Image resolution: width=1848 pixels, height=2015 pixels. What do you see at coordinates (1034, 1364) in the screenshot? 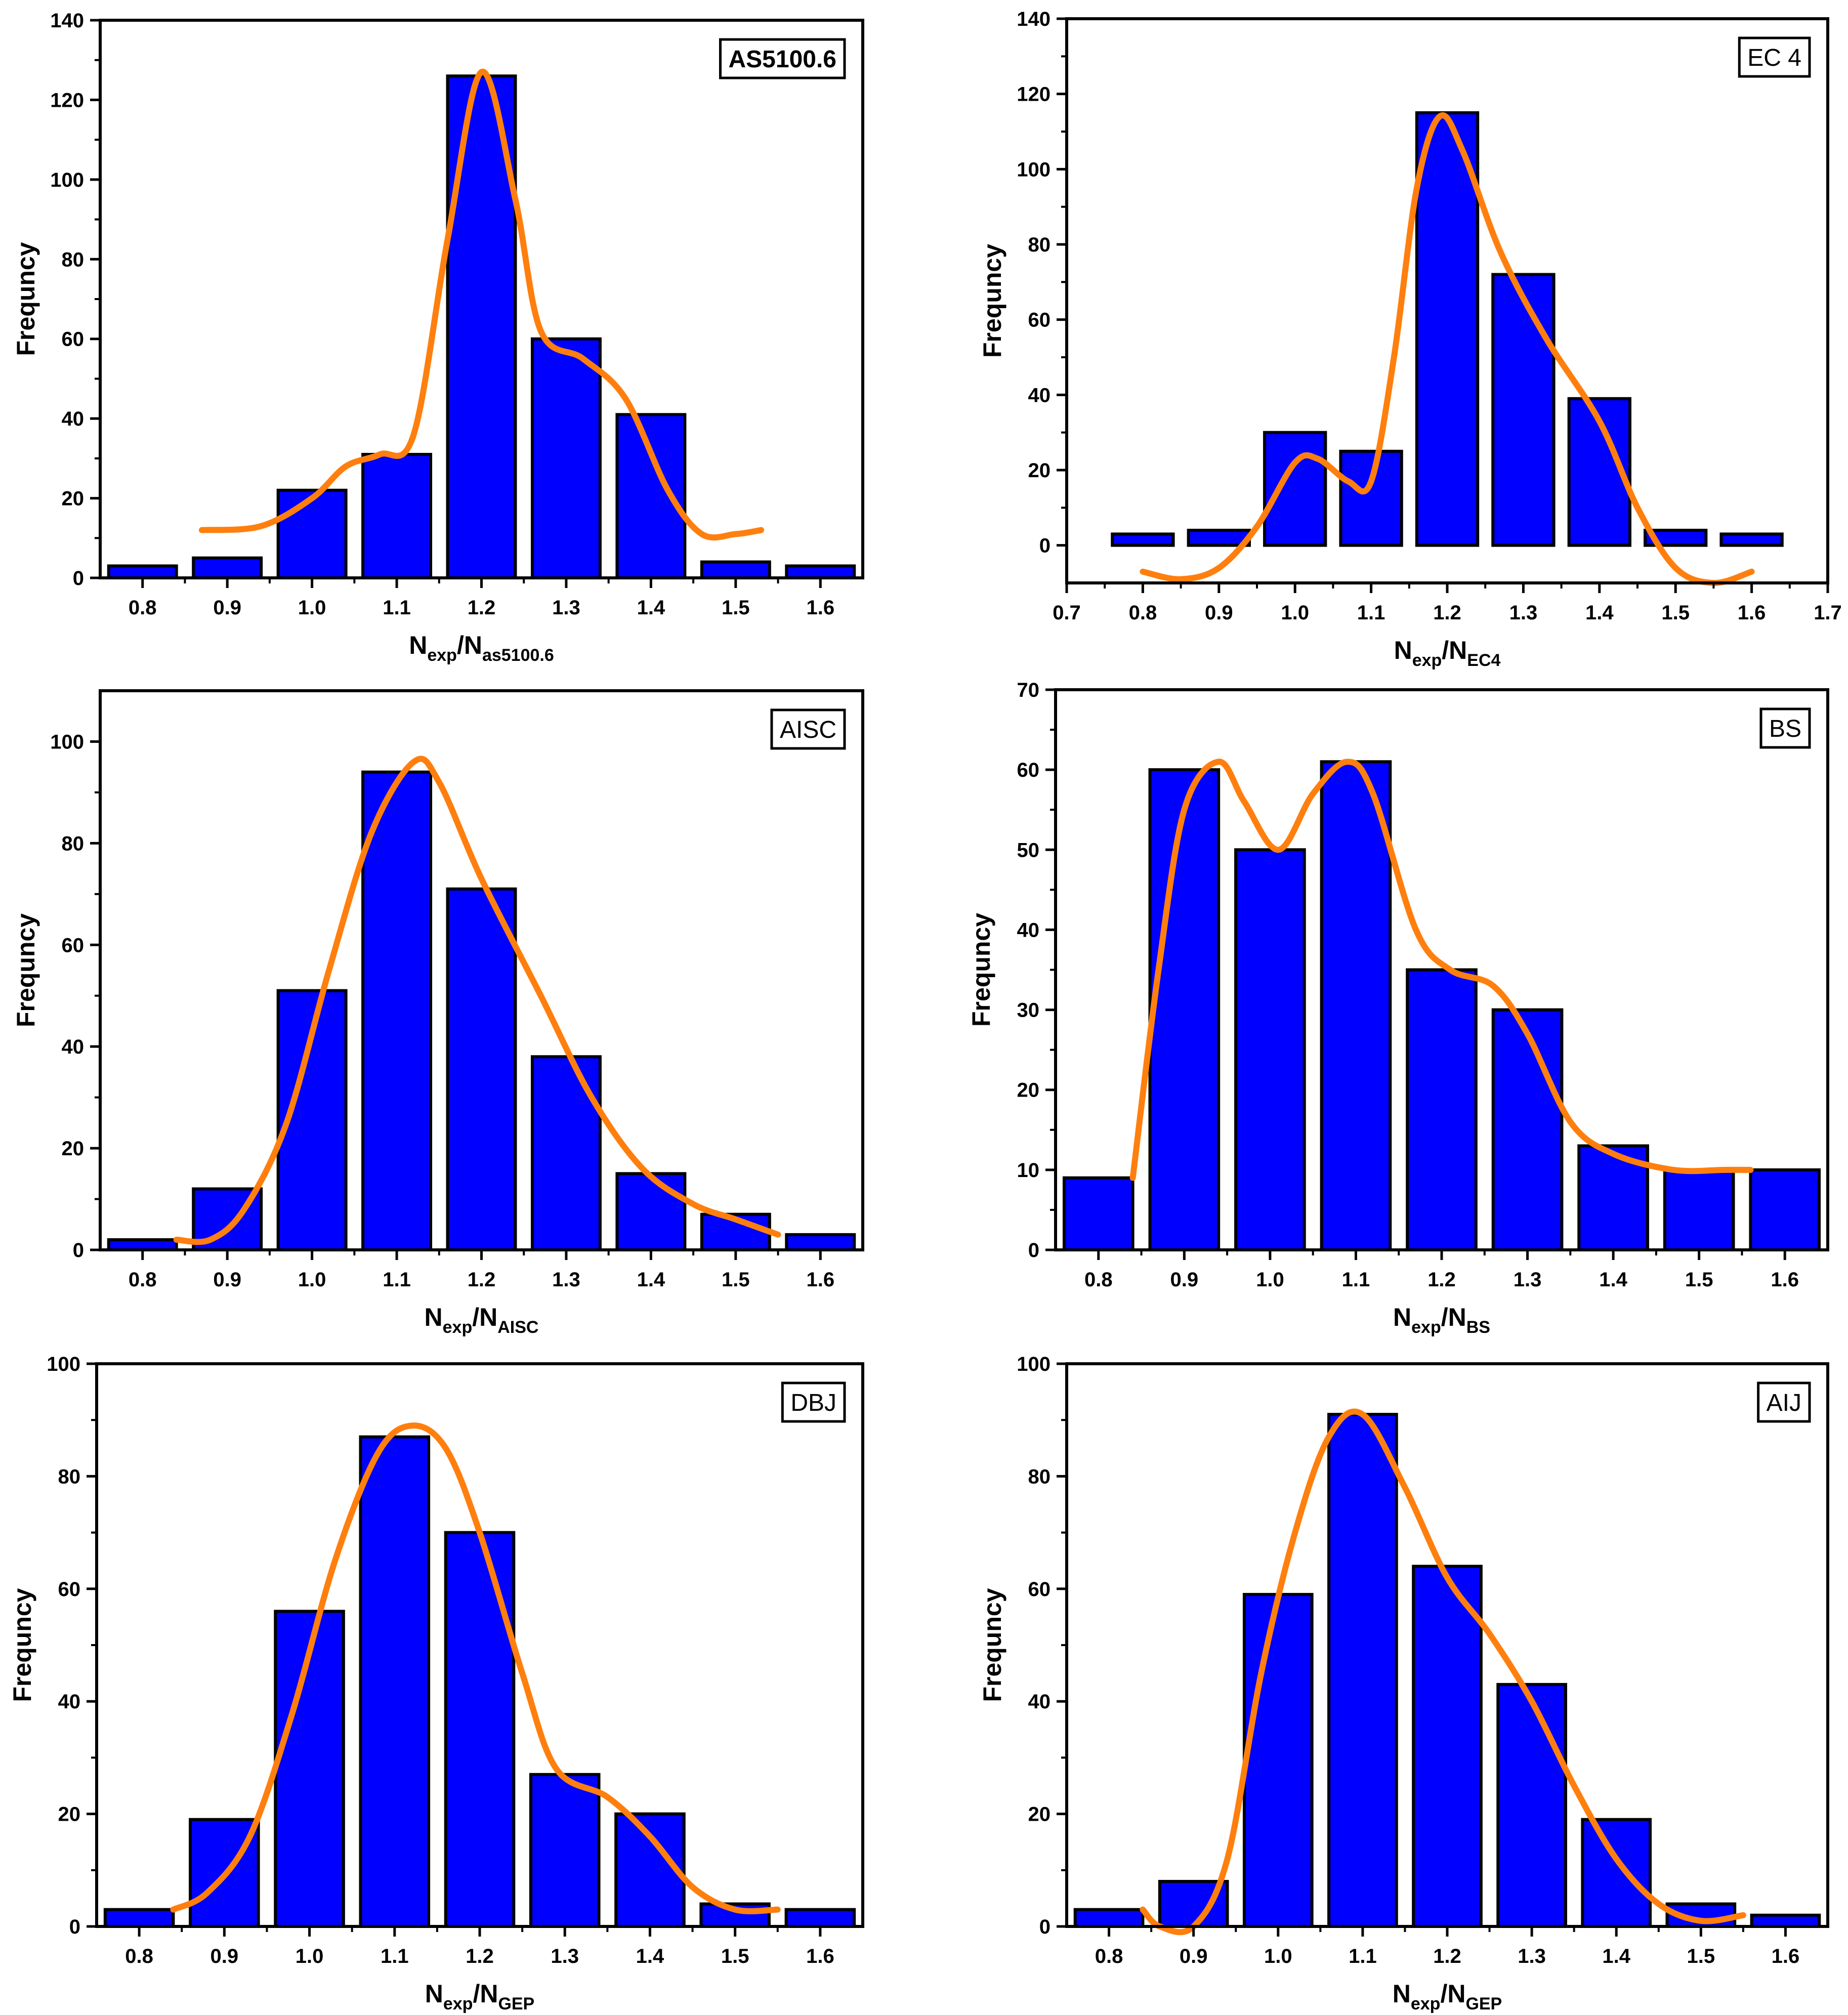
I see `y-tick-label-aij: 100` at bounding box center [1034, 1364].